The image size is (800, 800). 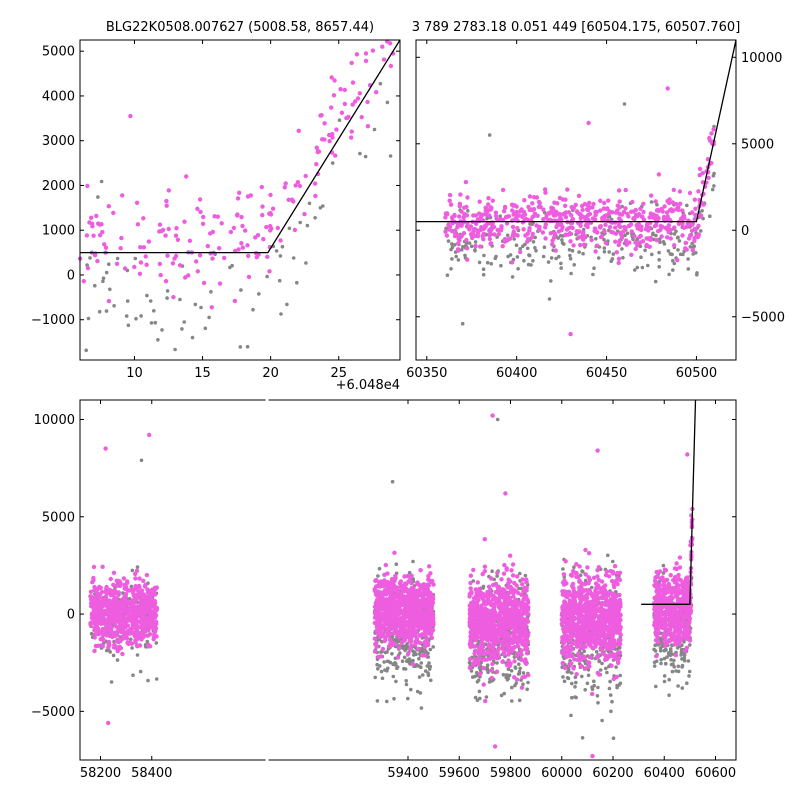 I want to click on data-points, so click(x=579, y=211).